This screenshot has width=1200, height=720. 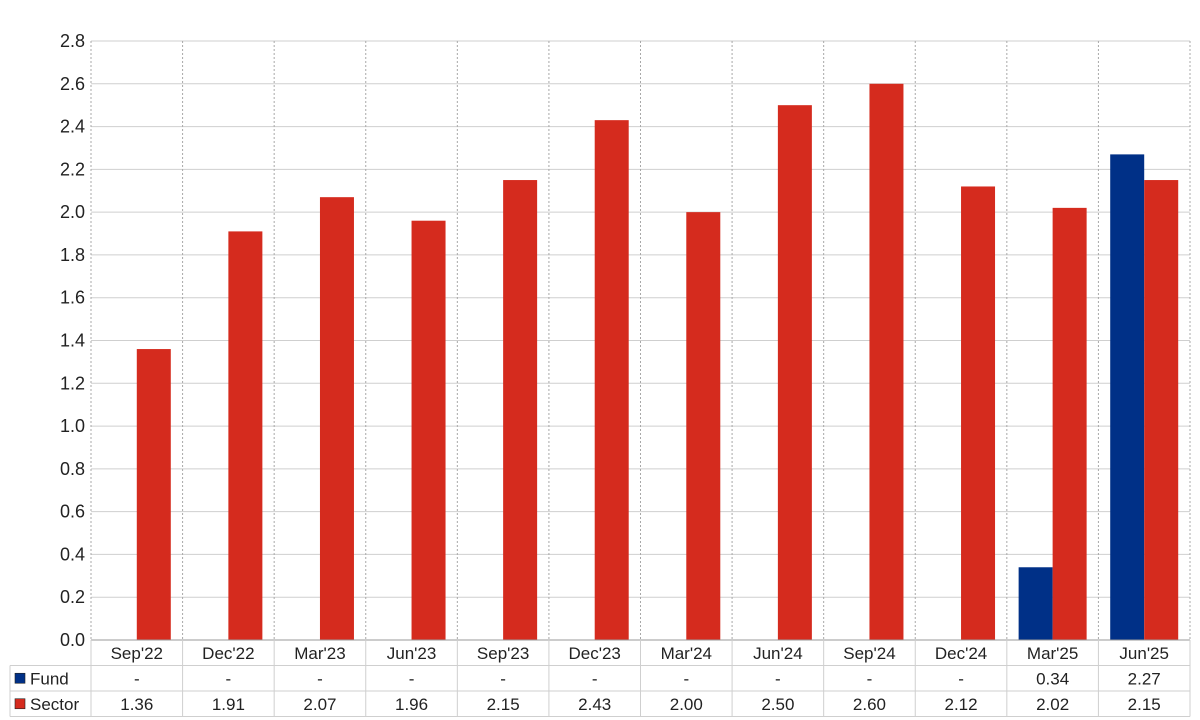 What do you see at coordinates (319, 704) in the screenshot?
I see `table-cell-sector: 2.07` at bounding box center [319, 704].